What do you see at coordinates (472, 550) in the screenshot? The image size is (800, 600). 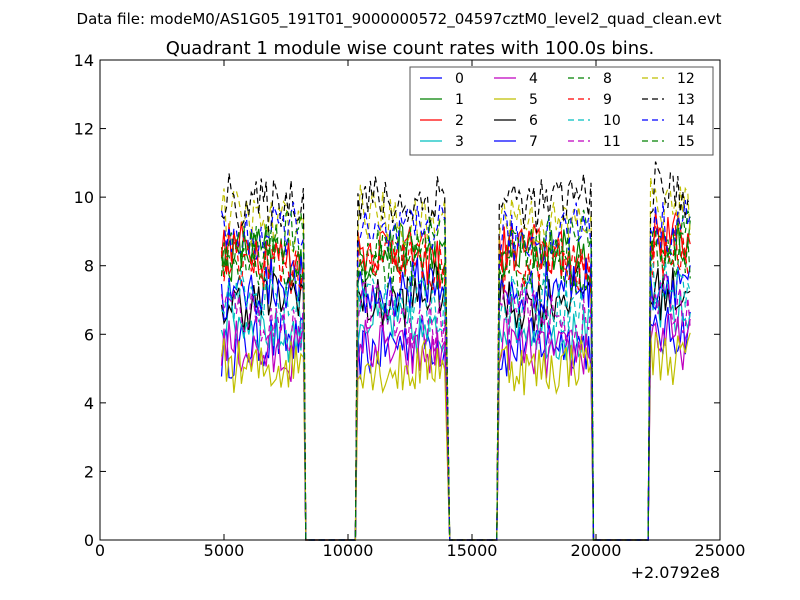 I see `x-tick-label: 15000` at bounding box center [472, 550].